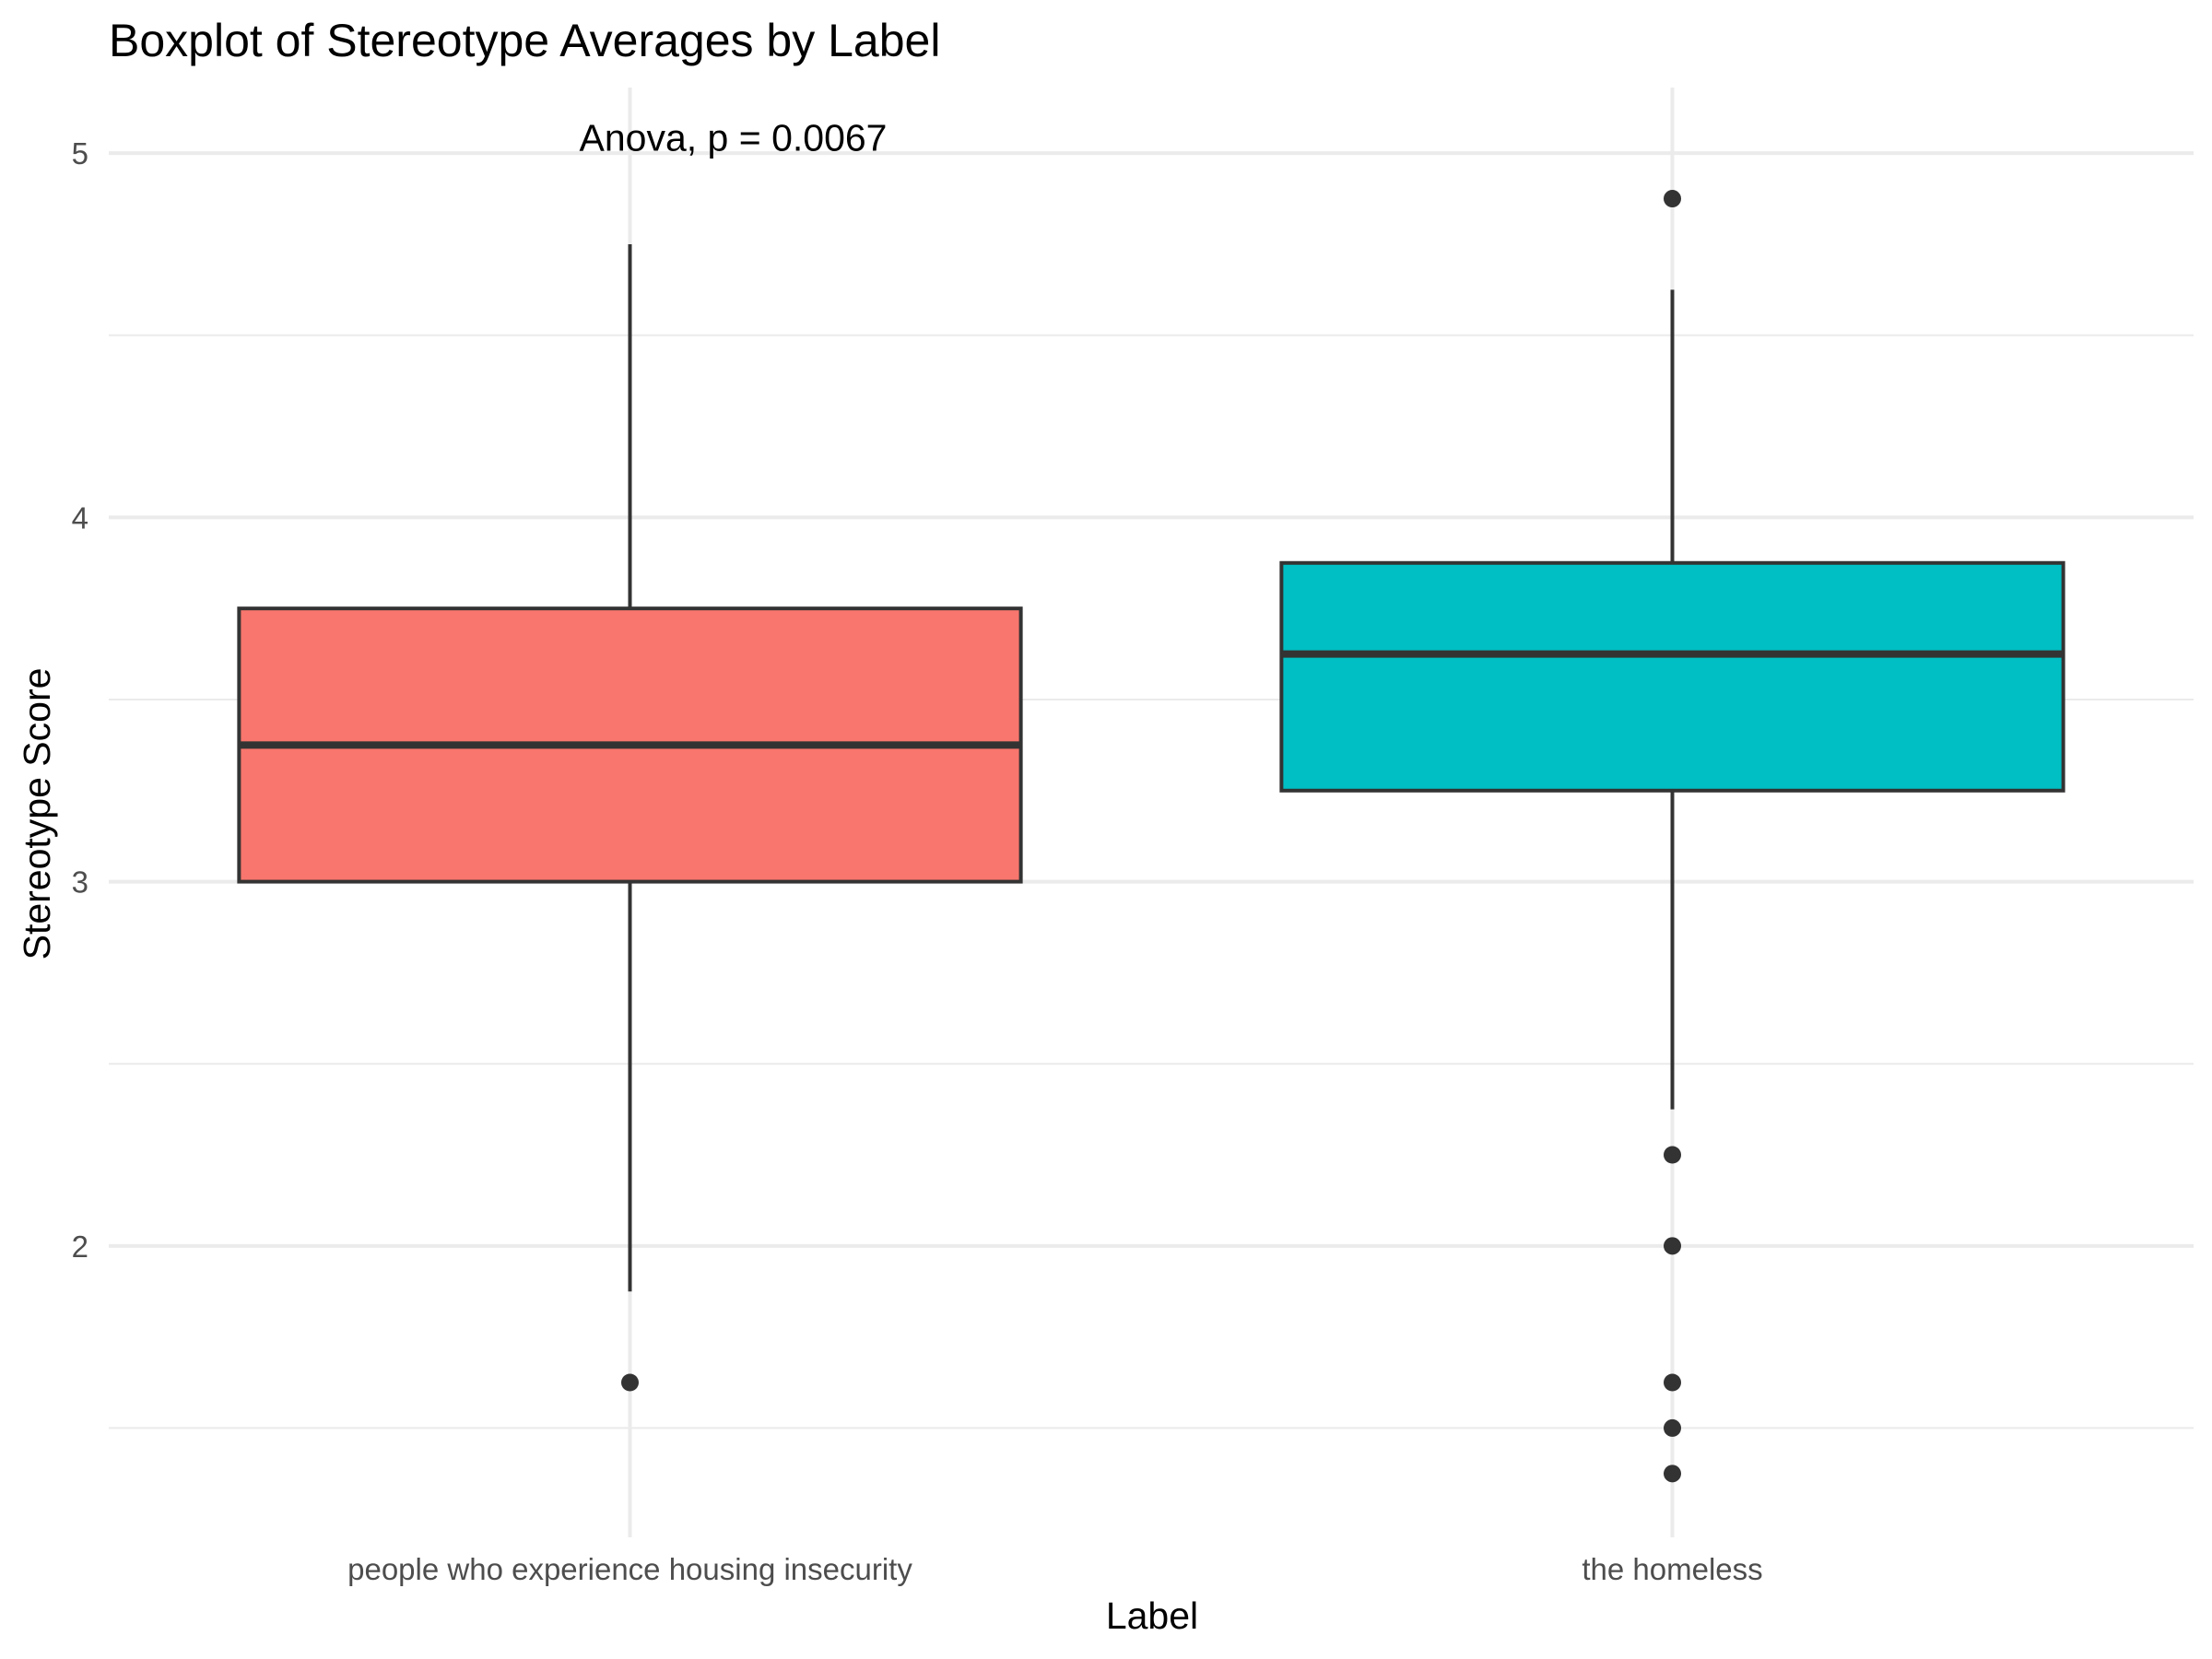  Describe the element at coordinates (80, 153) in the screenshot. I see `y-tick-label: 5` at that location.